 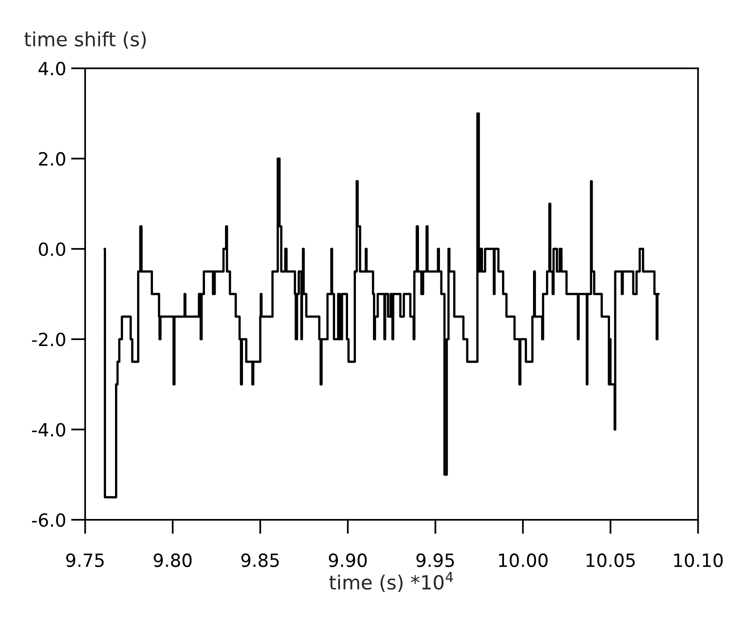 What do you see at coordinates (85, 40) in the screenshot?
I see `y-axis-title: time shift (s)` at bounding box center [85, 40].